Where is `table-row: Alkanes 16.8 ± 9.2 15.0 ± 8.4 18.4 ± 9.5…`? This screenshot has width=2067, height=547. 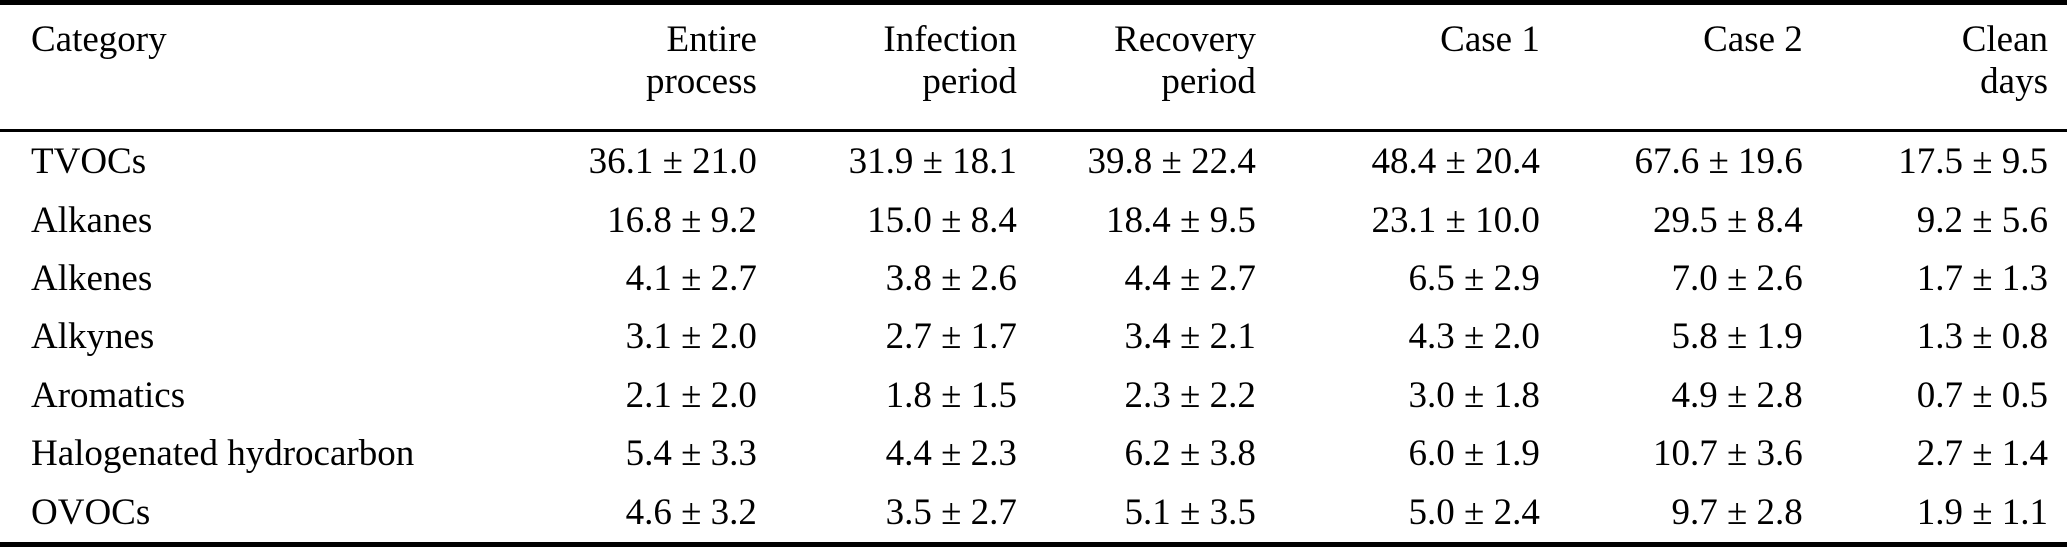
table-row: Alkanes 16.8 ± 9.2 15.0 ± 8.4 18.4 ± 9.5… is located at coordinates (1033, 220).